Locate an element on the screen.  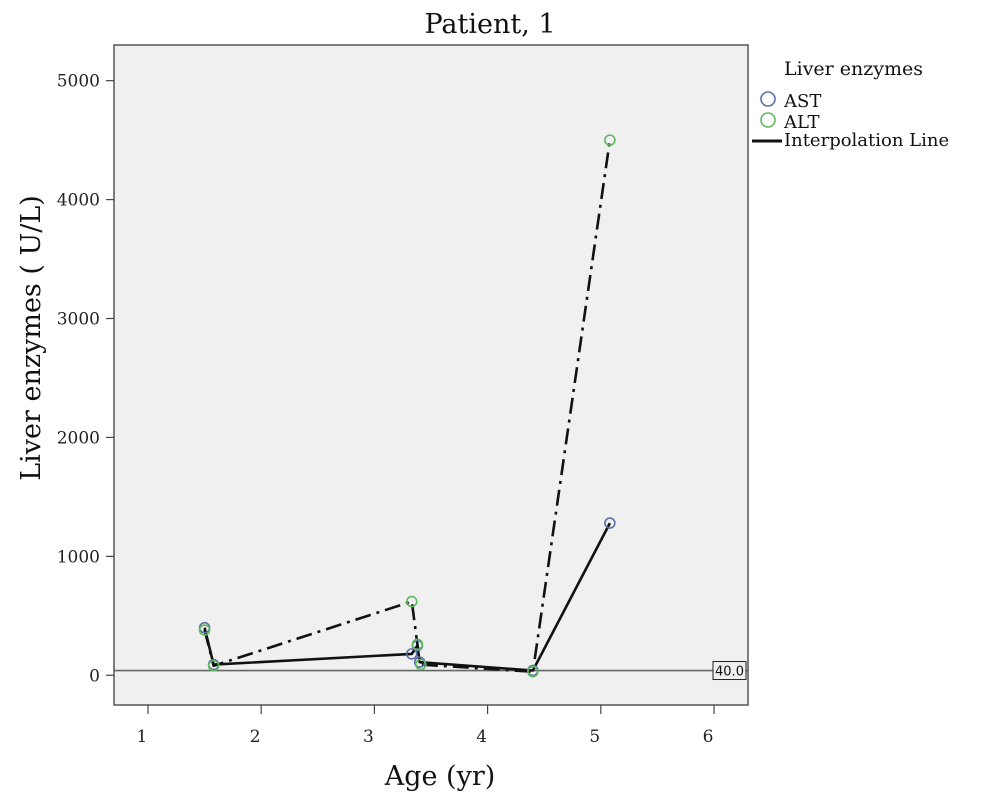
y-axis-ticks: 0 1000 2000 3000 4000 5000 is located at coordinates (85, 379).